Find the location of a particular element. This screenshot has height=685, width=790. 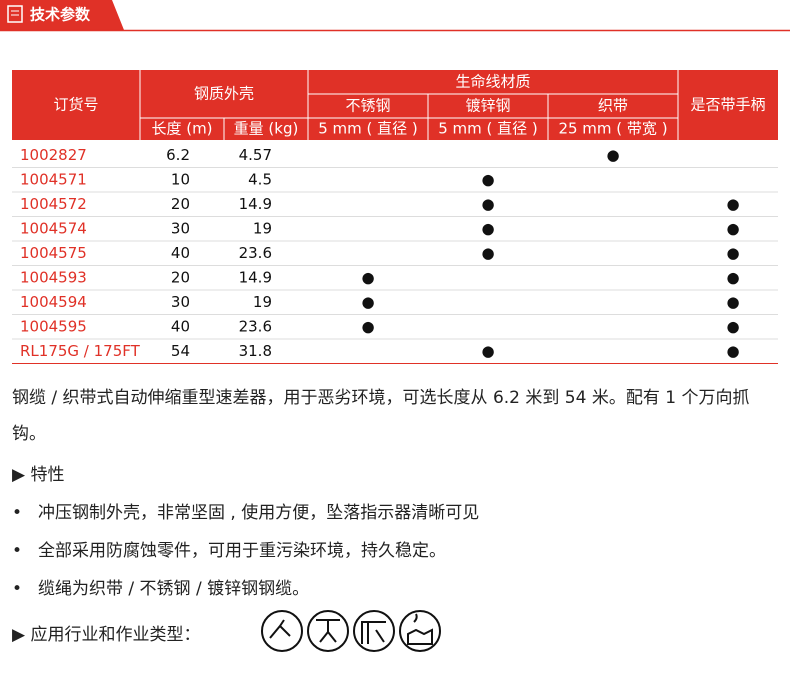

features-title: ▶ 特性 is located at coordinates (38, 472).